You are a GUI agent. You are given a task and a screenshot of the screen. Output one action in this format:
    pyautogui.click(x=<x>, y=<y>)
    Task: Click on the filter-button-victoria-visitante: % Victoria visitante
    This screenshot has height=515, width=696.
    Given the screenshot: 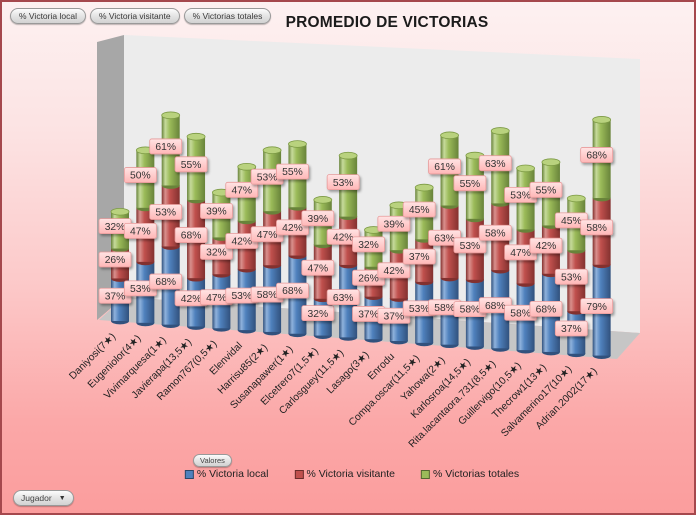 What is the action you would take?
    pyautogui.click(x=134, y=16)
    